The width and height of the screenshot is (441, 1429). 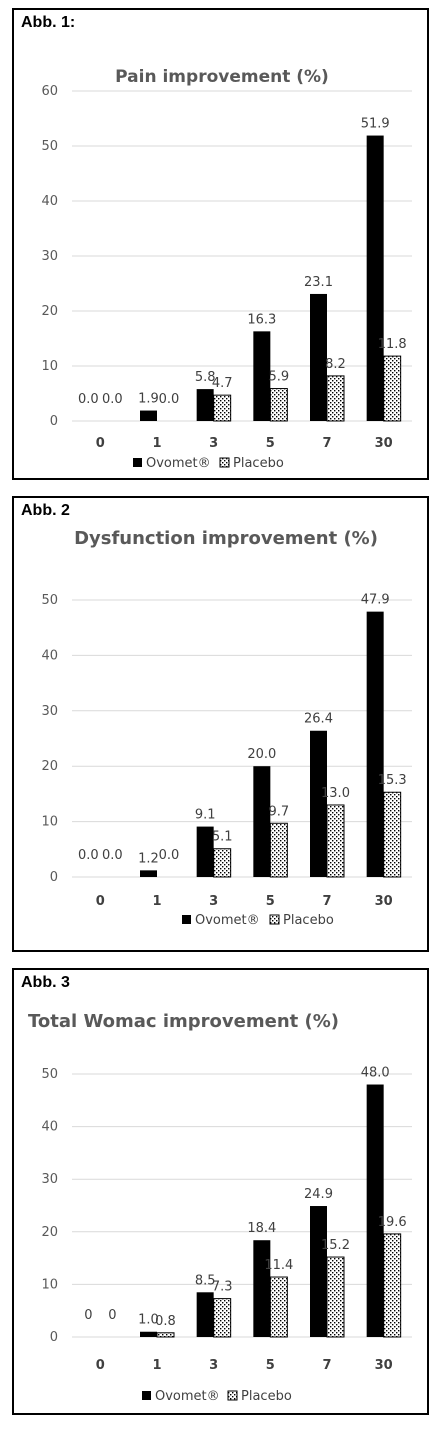 I want to click on data-label: 5.9, so click(x=278, y=377).